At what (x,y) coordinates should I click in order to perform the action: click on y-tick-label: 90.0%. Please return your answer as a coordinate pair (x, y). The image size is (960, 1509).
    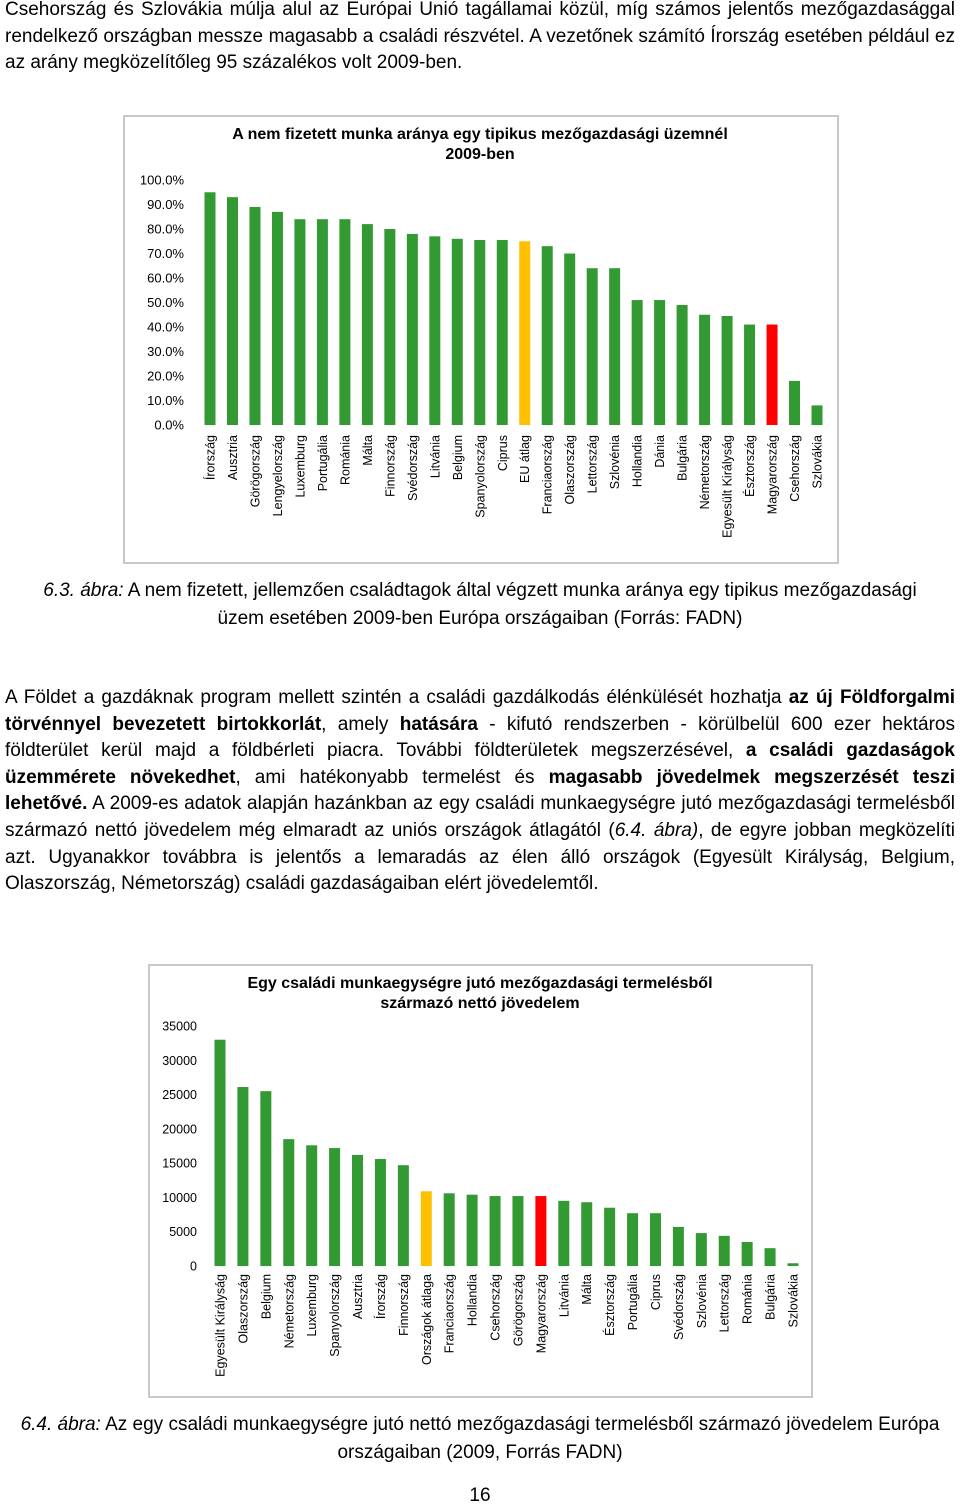
    Looking at the image, I should click on (165, 204).